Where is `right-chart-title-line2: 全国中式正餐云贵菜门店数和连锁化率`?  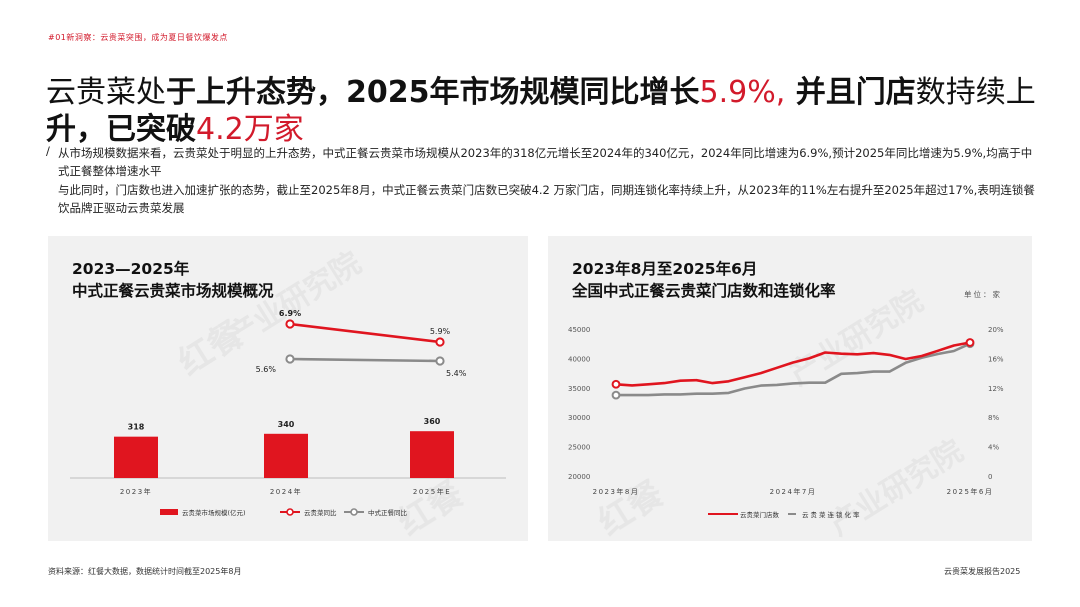
right-chart-title-line2: 全国中式正餐云贵菜门店数和连锁化率 is located at coordinates (704, 291).